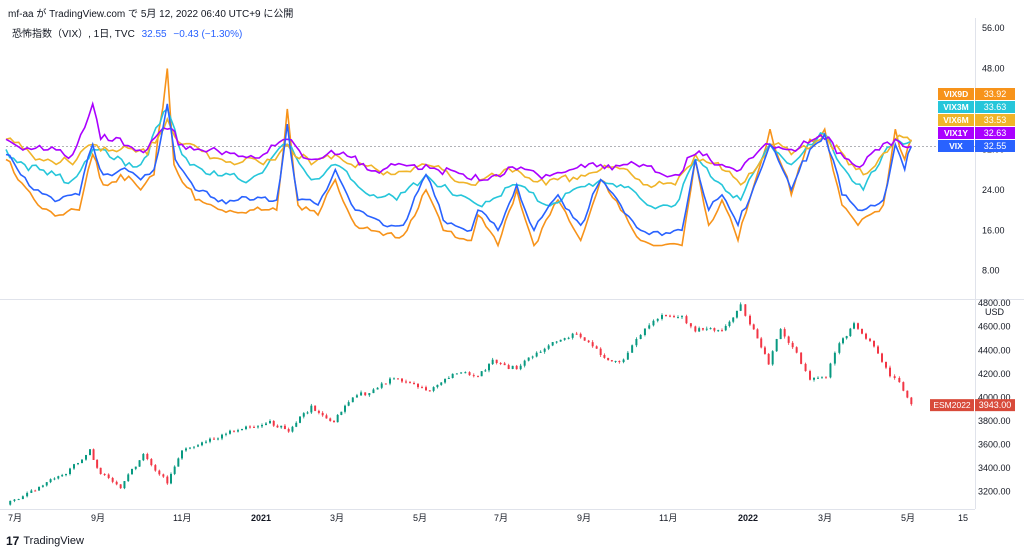 This screenshot has height=553, width=1024. I want to click on time-axis-tick: 9月, so click(584, 518).